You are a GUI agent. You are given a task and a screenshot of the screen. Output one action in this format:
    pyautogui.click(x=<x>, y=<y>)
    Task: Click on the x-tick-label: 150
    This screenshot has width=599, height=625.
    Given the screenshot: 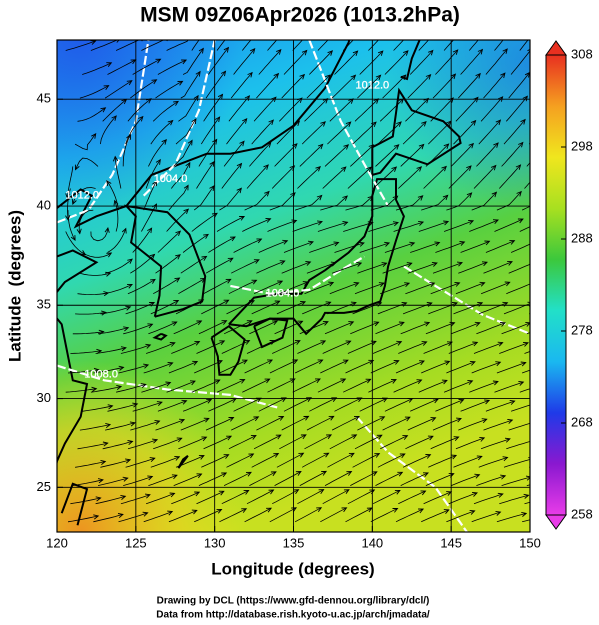 What is the action you would take?
    pyautogui.click(x=530, y=542)
    